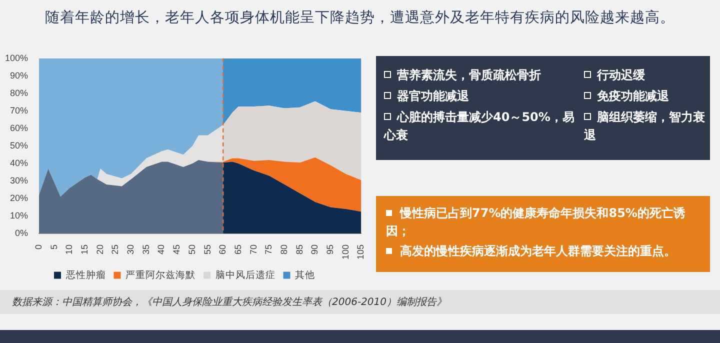 Image resolution: width=720 pixels, height=343 pixels. What do you see at coordinates (115, 249) in the screenshot?
I see `x-tick-label: 25` at bounding box center [115, 249].